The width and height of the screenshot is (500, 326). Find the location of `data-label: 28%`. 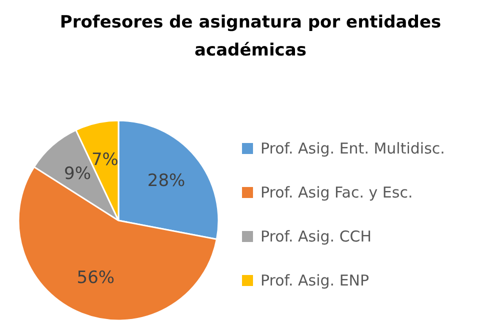

data-label: 28% is located at coordinates (166, 180).